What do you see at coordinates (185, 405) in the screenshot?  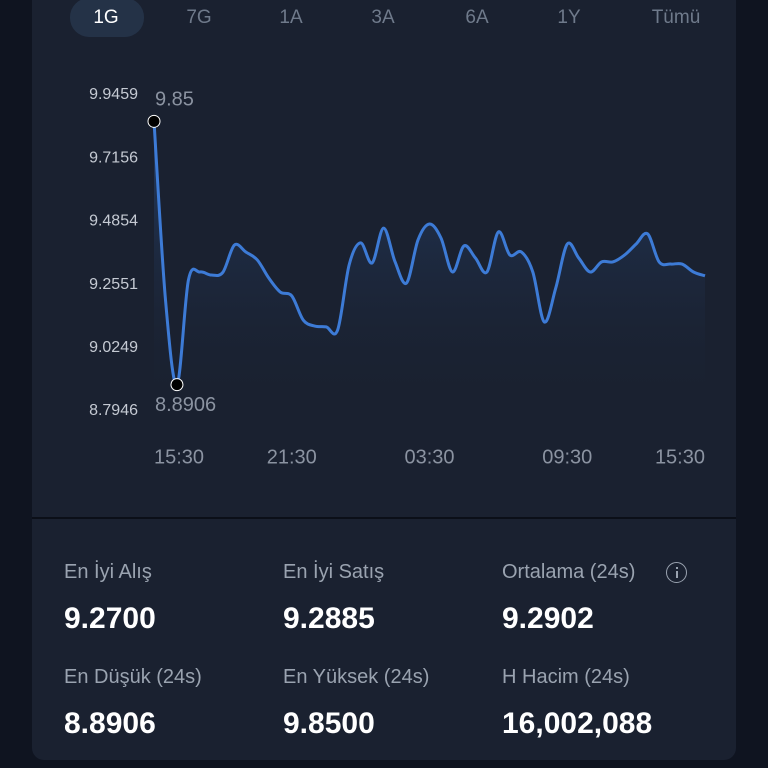 I see `extreme-label: 8.8906` at bounding box center [185, 405].